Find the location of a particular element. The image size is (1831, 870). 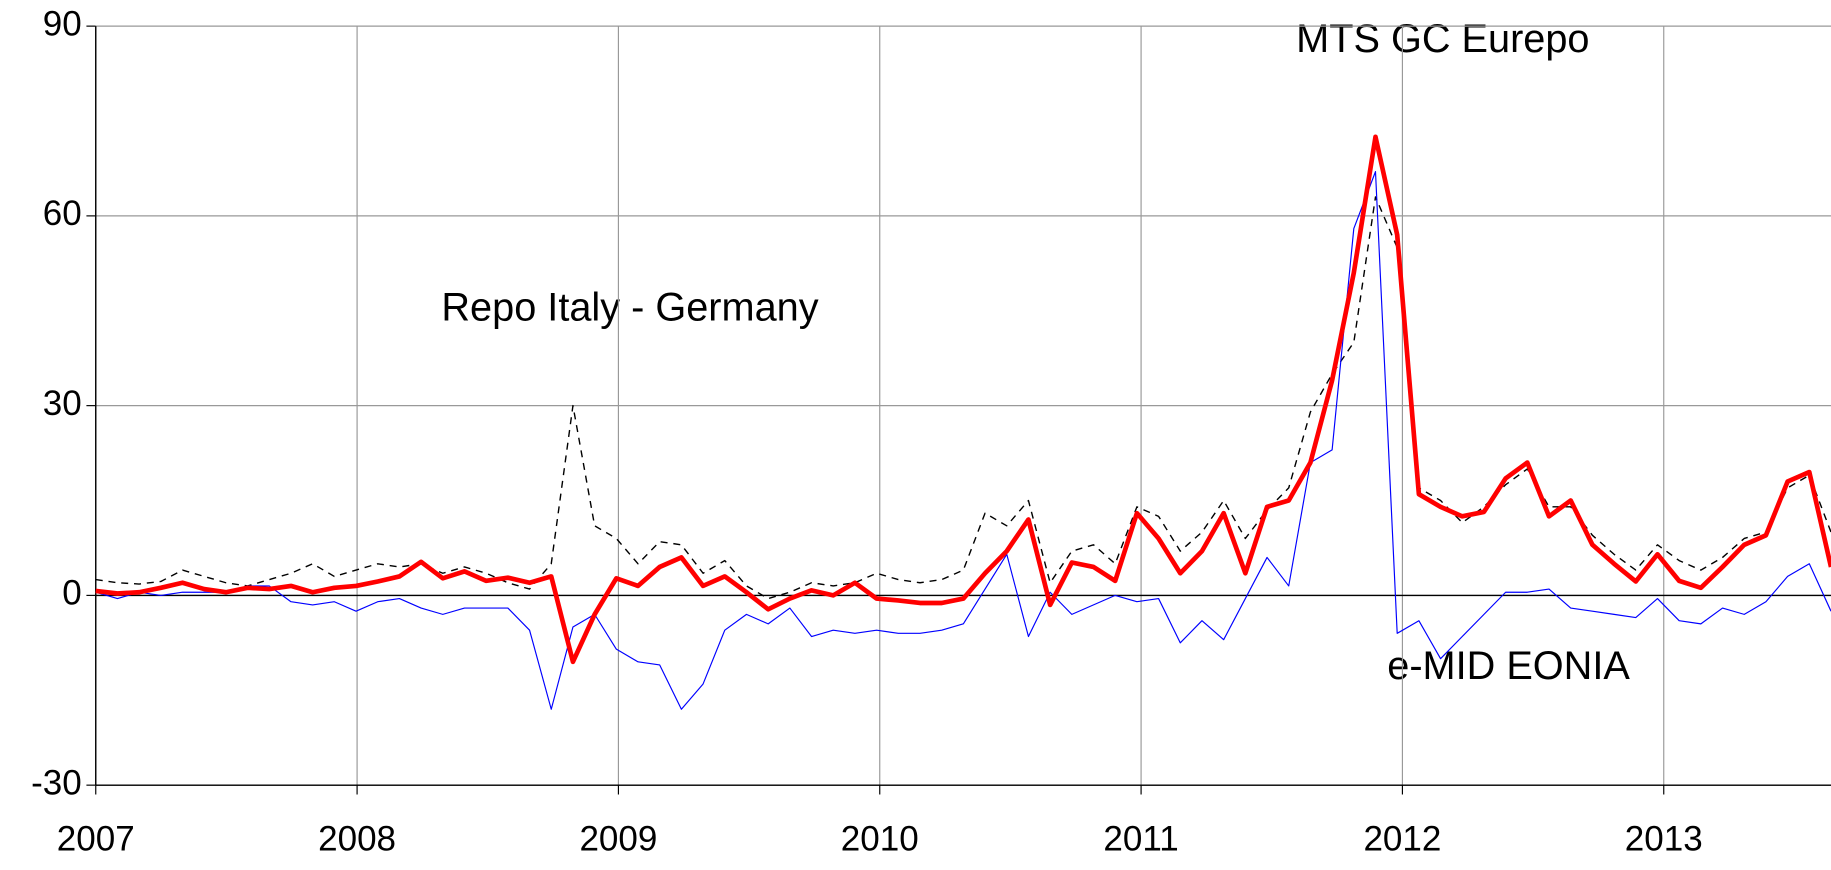

x-tick-label: 2008 is located at coordinates (357, 838).